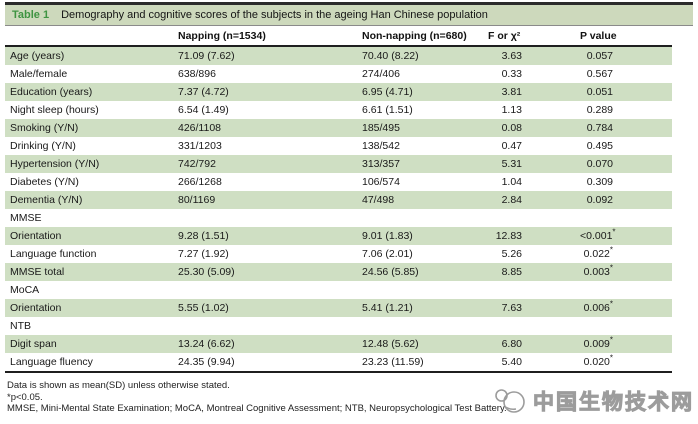 Image resolution: width=698 pixels, height=424 pixels. Describe the element at coordinates (598, 342) in the screenshot. I see `cell-p-value: 0.009*` at that location.